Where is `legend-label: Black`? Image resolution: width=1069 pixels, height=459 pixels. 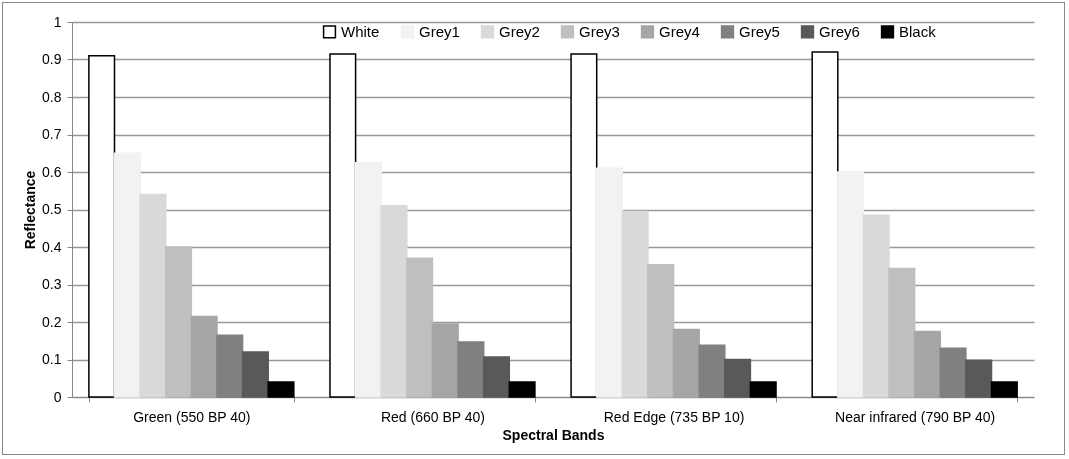 legend-label: Black is located at coordinates (918, 31).